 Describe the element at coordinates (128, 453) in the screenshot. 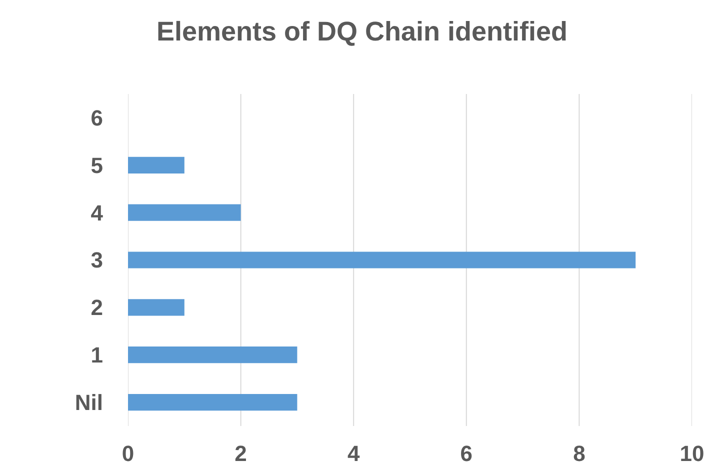

I see `x-tick-label: 0` at that location.